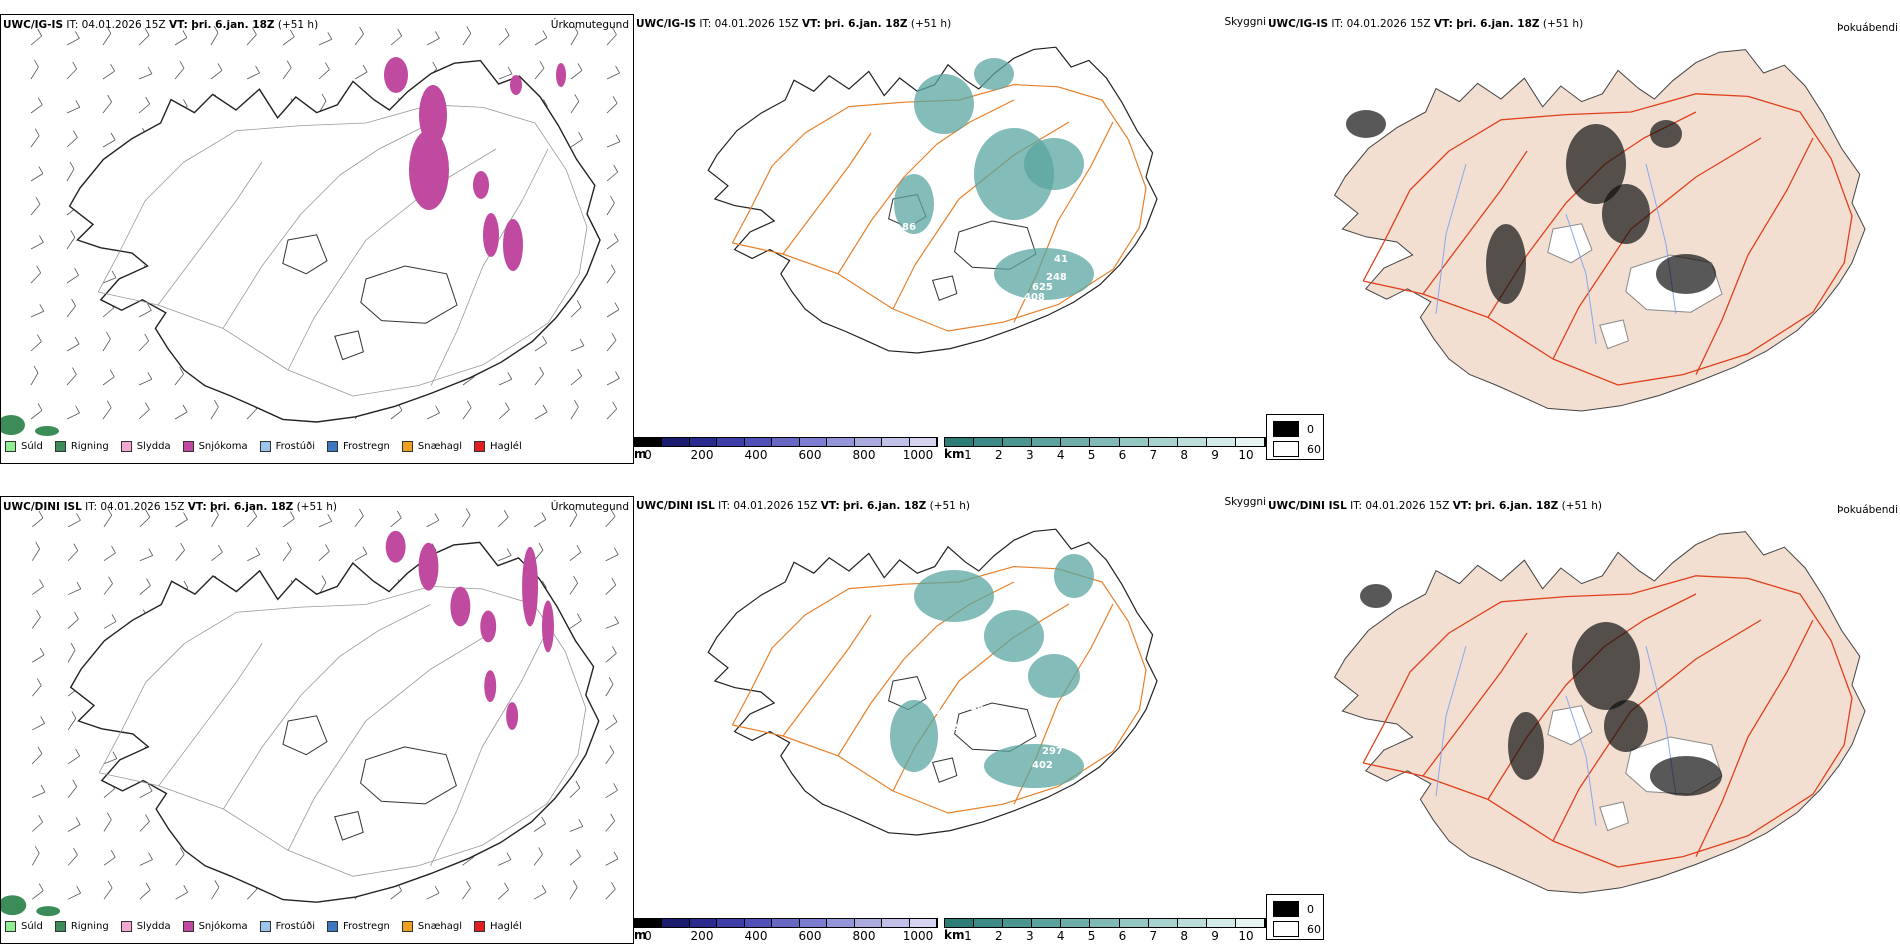 This screenshot has width=1900, height=950. Describe the element at coordinates (32, 446) in the screenshot. I see `legend-label: Súld` at that location.